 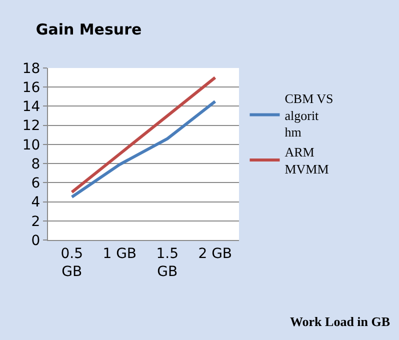 I want to click on y-tick-label: 4, so click(x=35, y=202).